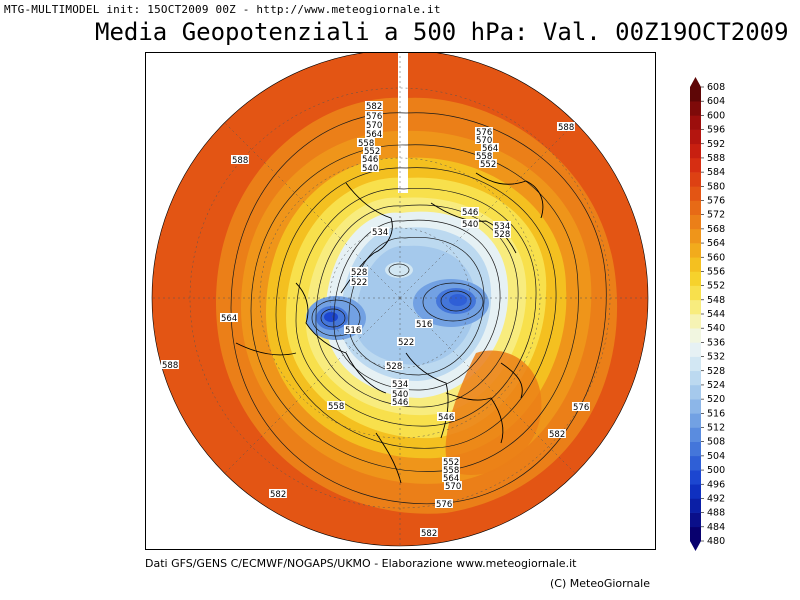 The height and width of the screenshot is (600, 800). What do you see at coordinates (716, 186) in the screenshot?
I see `colorbar-tick-label: 580` at bounding box center [716, 186].